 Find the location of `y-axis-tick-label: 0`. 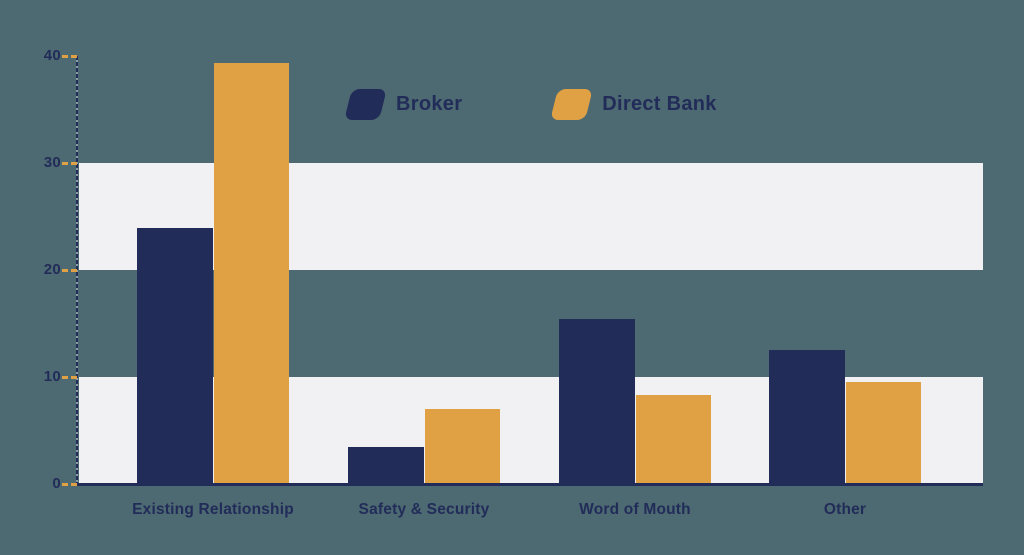

y-axis-tick-label: 0 is located at coordinates (56, 483).